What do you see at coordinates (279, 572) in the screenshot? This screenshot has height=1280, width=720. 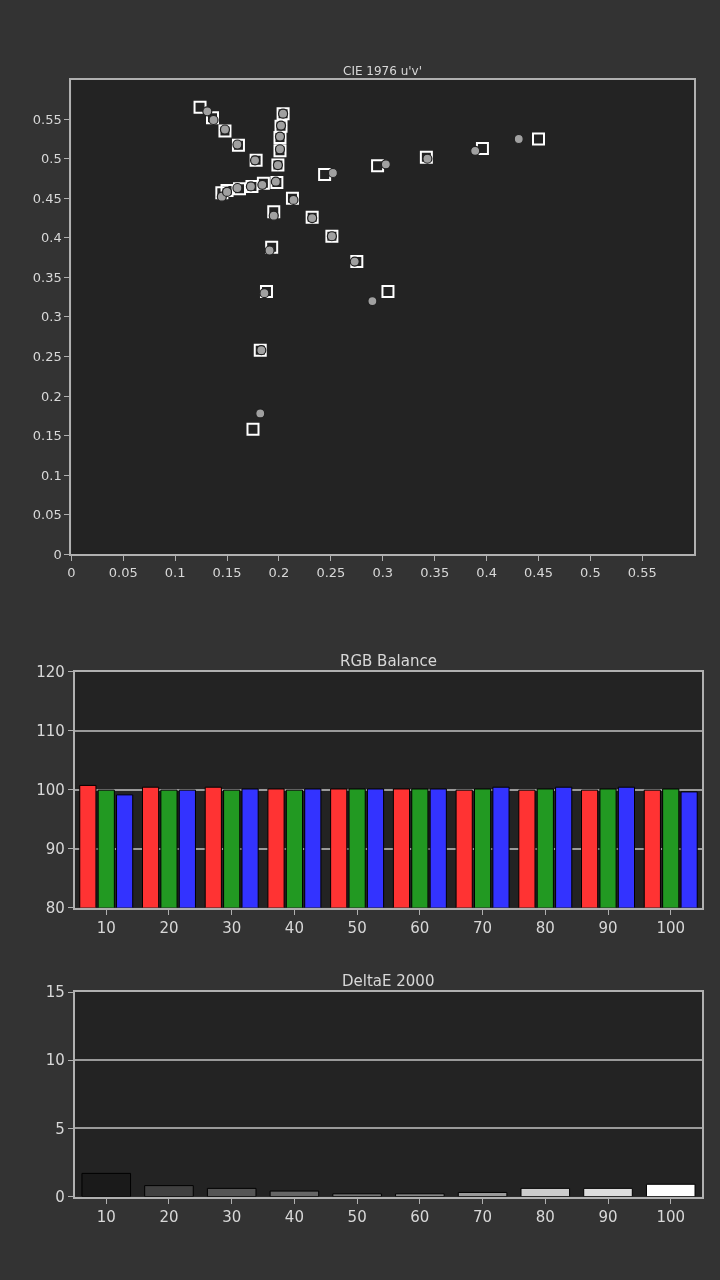 I see `x-tick-label: 0.2` at bounding box center [279, 572].